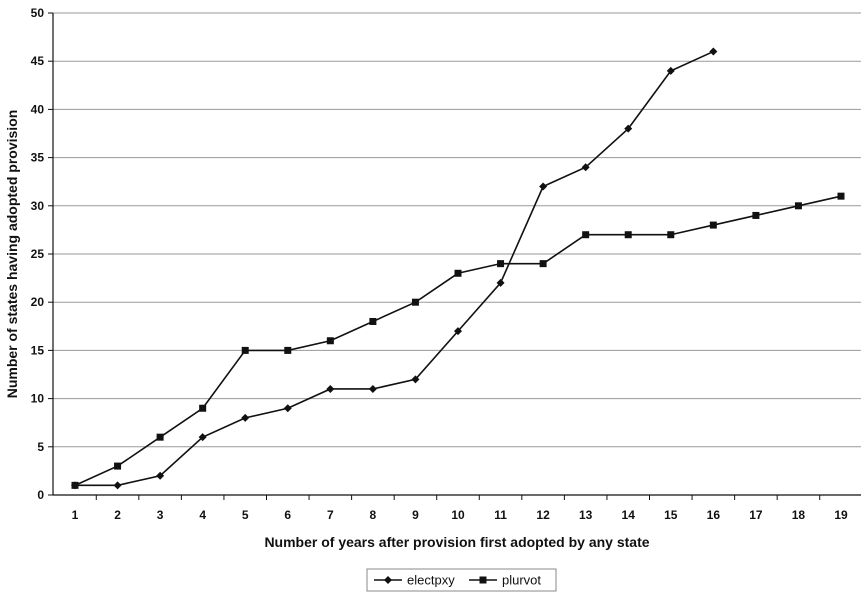 The height and width of the screenshot is (592, 861). What do you see at coordinates (330, 515) in the screenshot?
I see `x-tick-label: 7` at bounding box center [330, 515].